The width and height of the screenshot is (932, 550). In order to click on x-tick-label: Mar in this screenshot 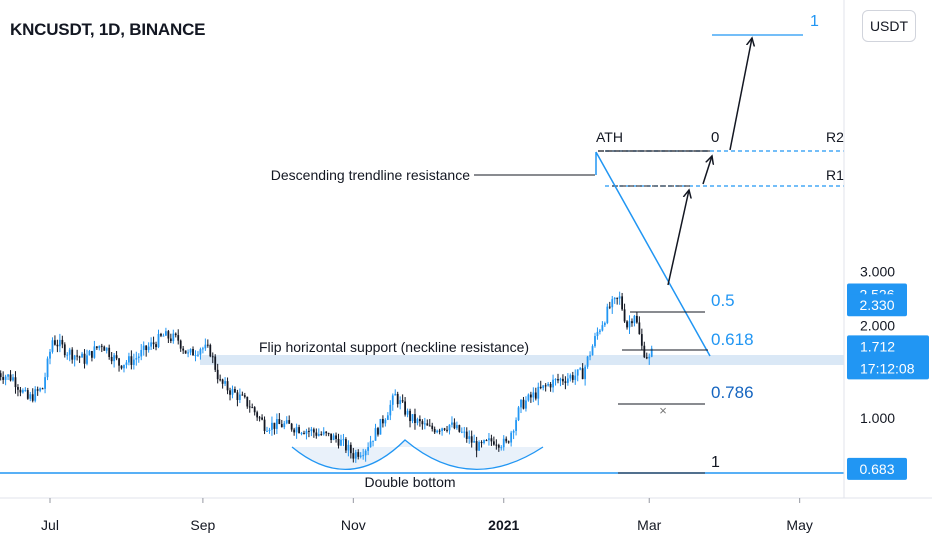, I will do `click(649, 525)`.